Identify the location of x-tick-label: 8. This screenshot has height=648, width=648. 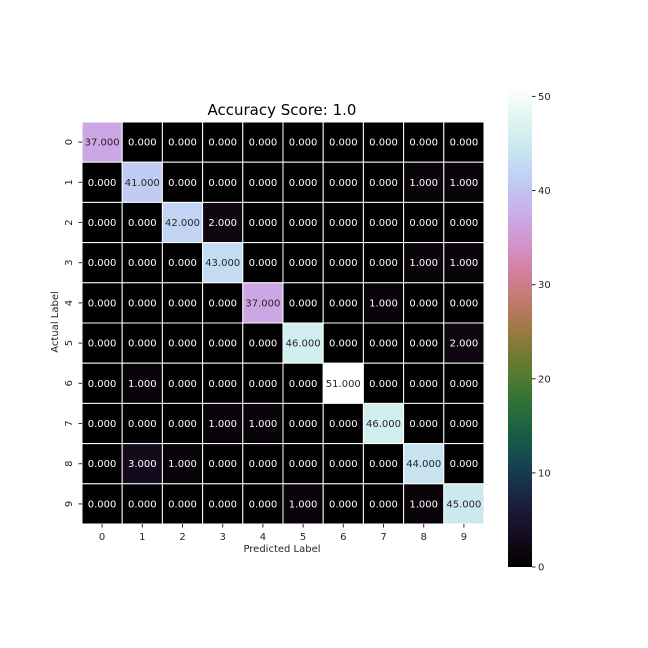
(424, 537).